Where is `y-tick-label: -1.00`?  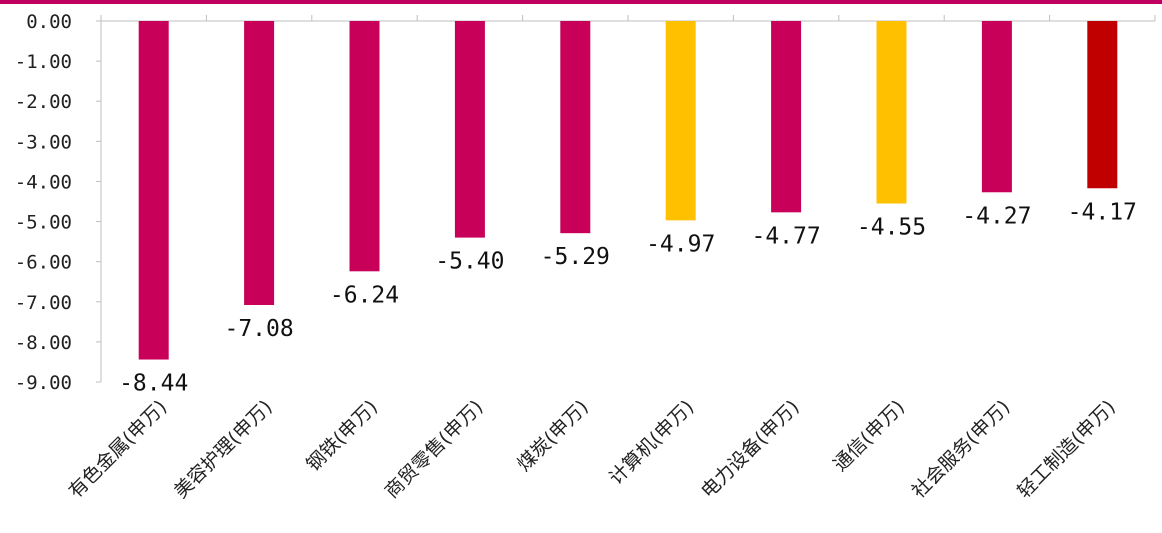 y-tick-label: -1.00 is located at coordinates (43, 62).